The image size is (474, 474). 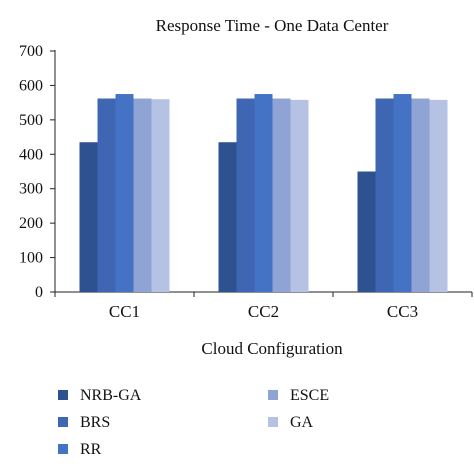 I want to click on y-tick-label: 0, so click(x=39, y=292).